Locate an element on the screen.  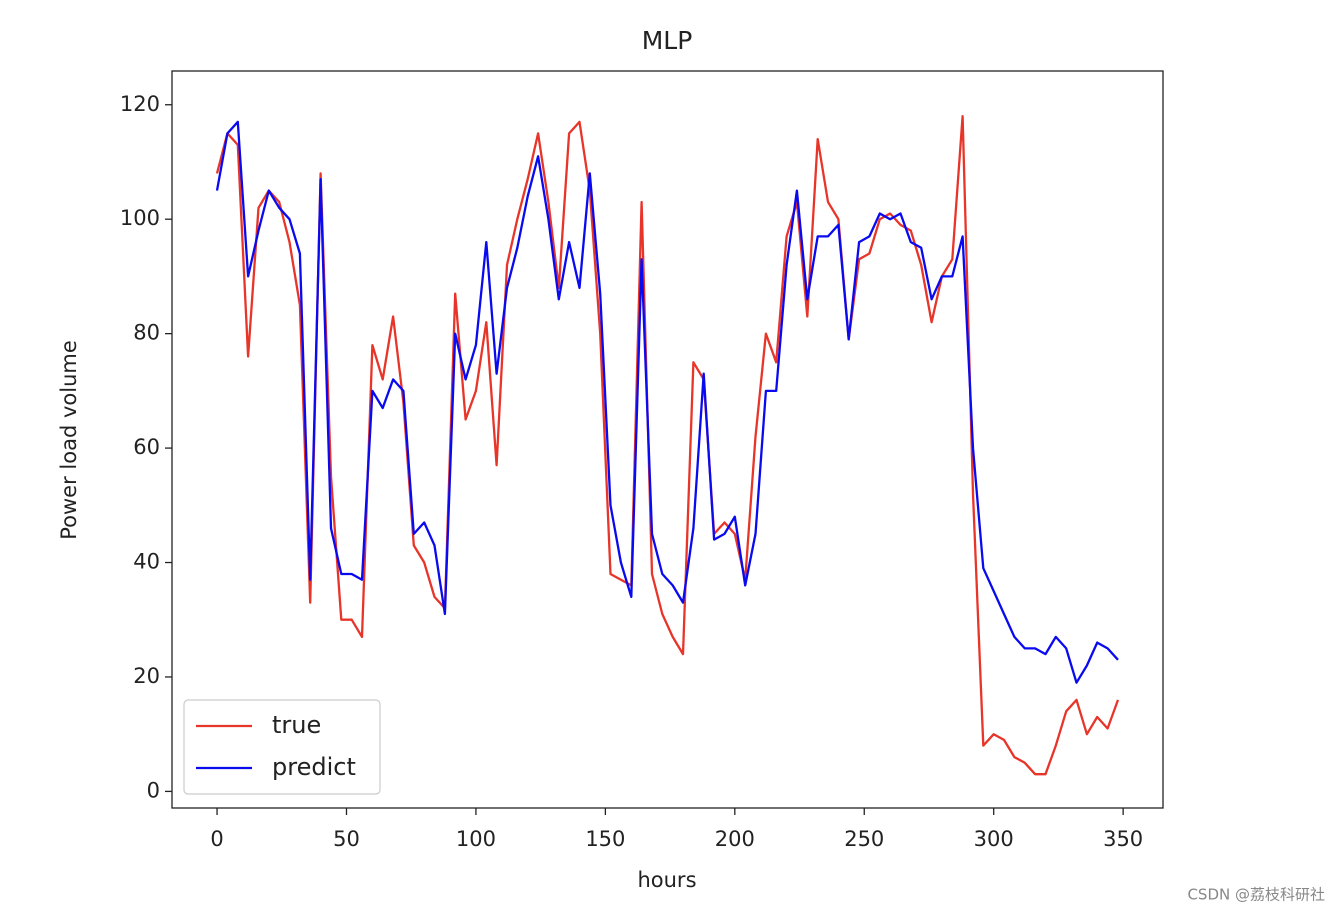
chart-title: MLP is located at coordinates (667, 40).